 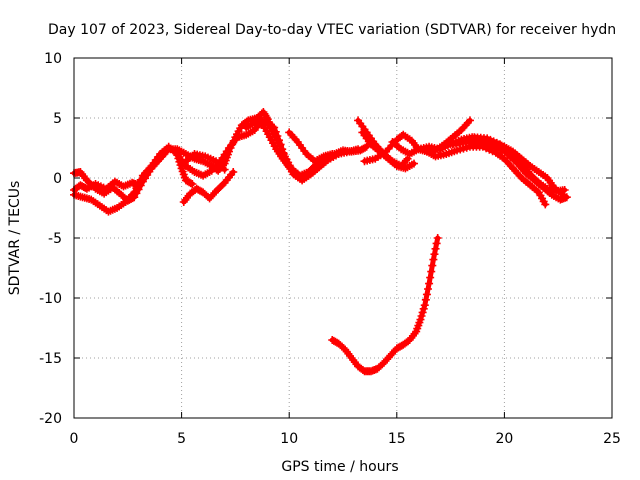 I want to click on x-tick-label: 10, so click(x=289, y=439).